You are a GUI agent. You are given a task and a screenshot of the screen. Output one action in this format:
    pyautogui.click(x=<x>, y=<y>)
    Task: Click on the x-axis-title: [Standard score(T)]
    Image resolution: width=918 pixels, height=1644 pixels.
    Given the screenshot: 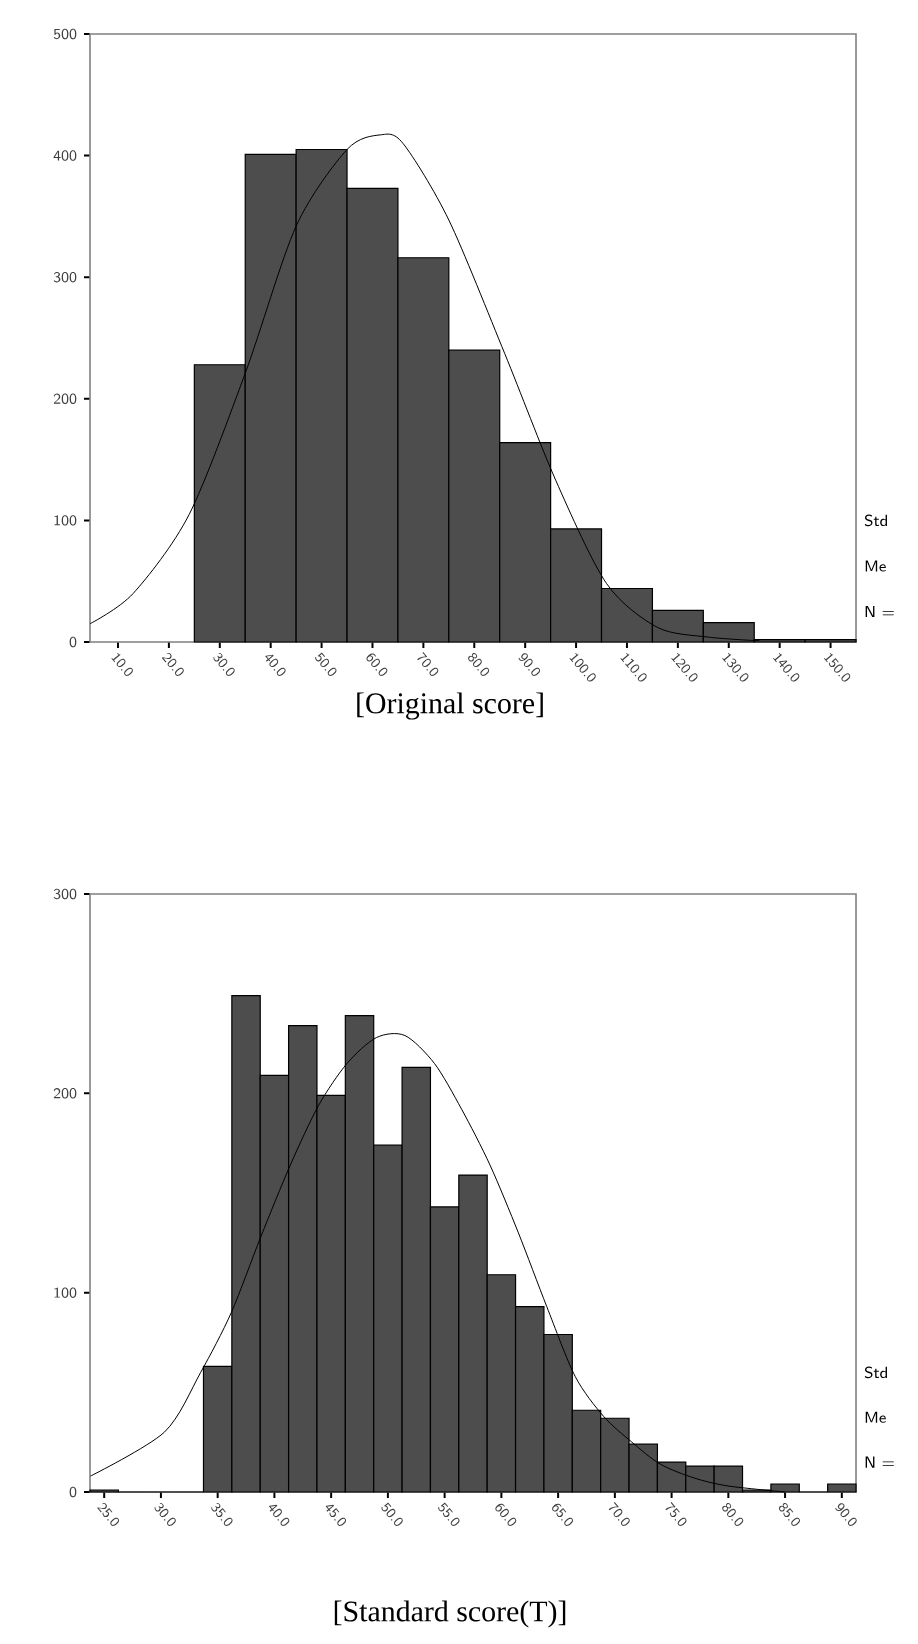 What is the action you would take?
    pyautogui.click(x=450, y=1614)
    